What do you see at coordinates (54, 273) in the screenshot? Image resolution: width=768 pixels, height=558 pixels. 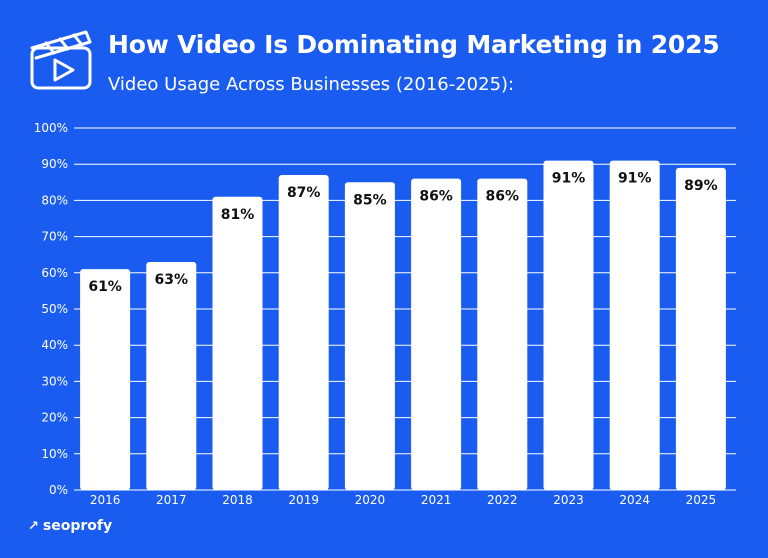 I see `y-tick-label: 60%` at bounding box center [54, 273].